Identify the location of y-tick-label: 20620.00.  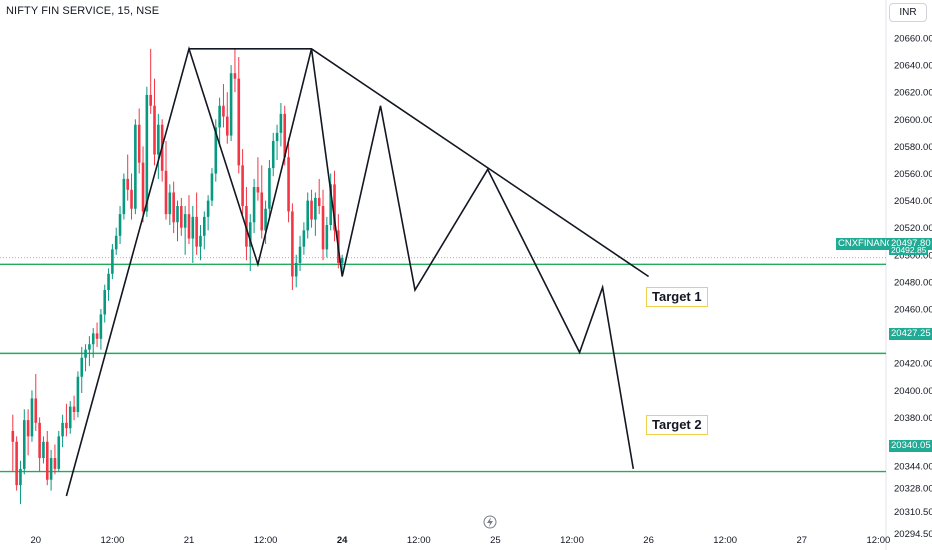
(913, 93).